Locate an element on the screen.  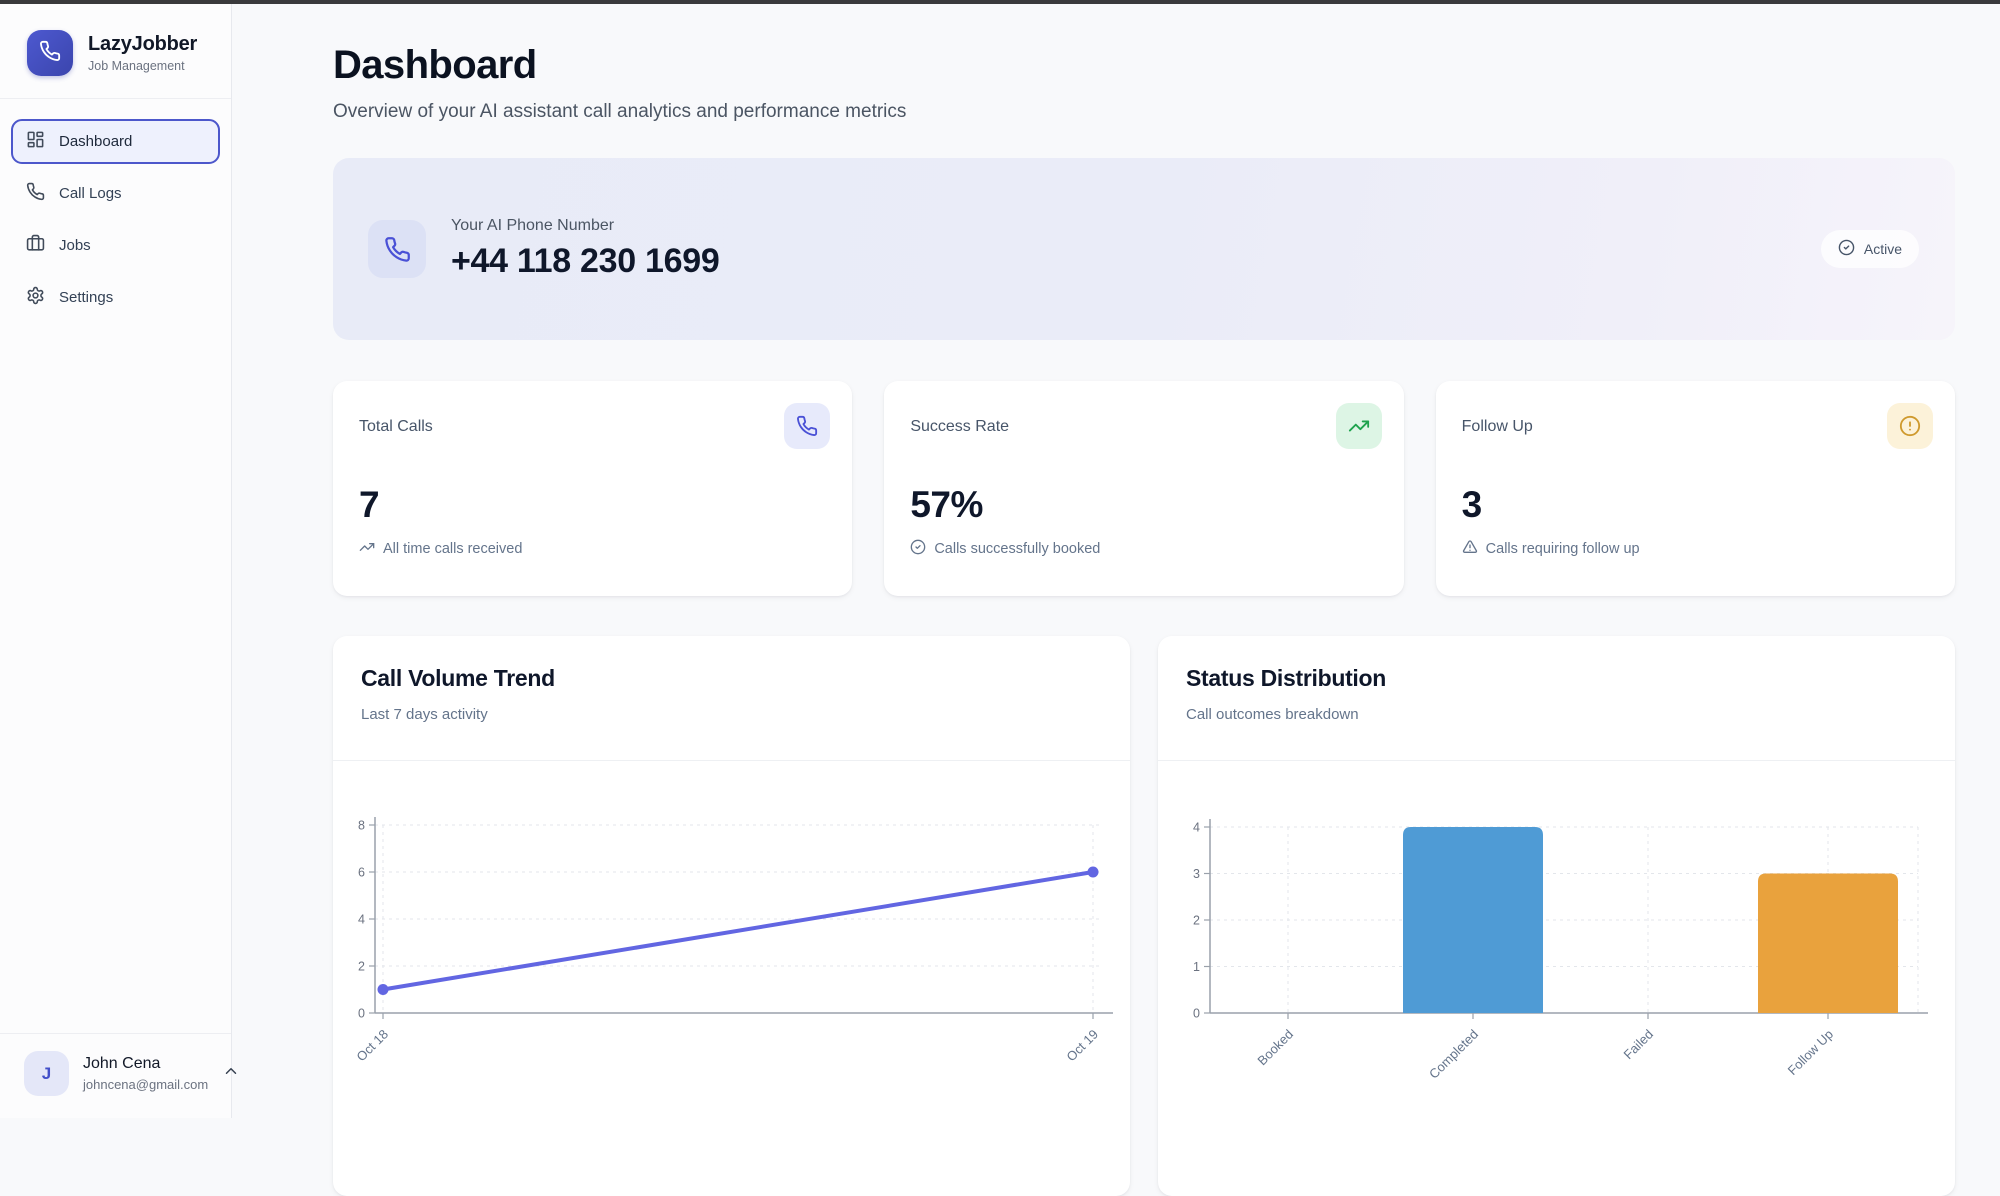
svg-text: 6 is located at coordinates (361, 873).